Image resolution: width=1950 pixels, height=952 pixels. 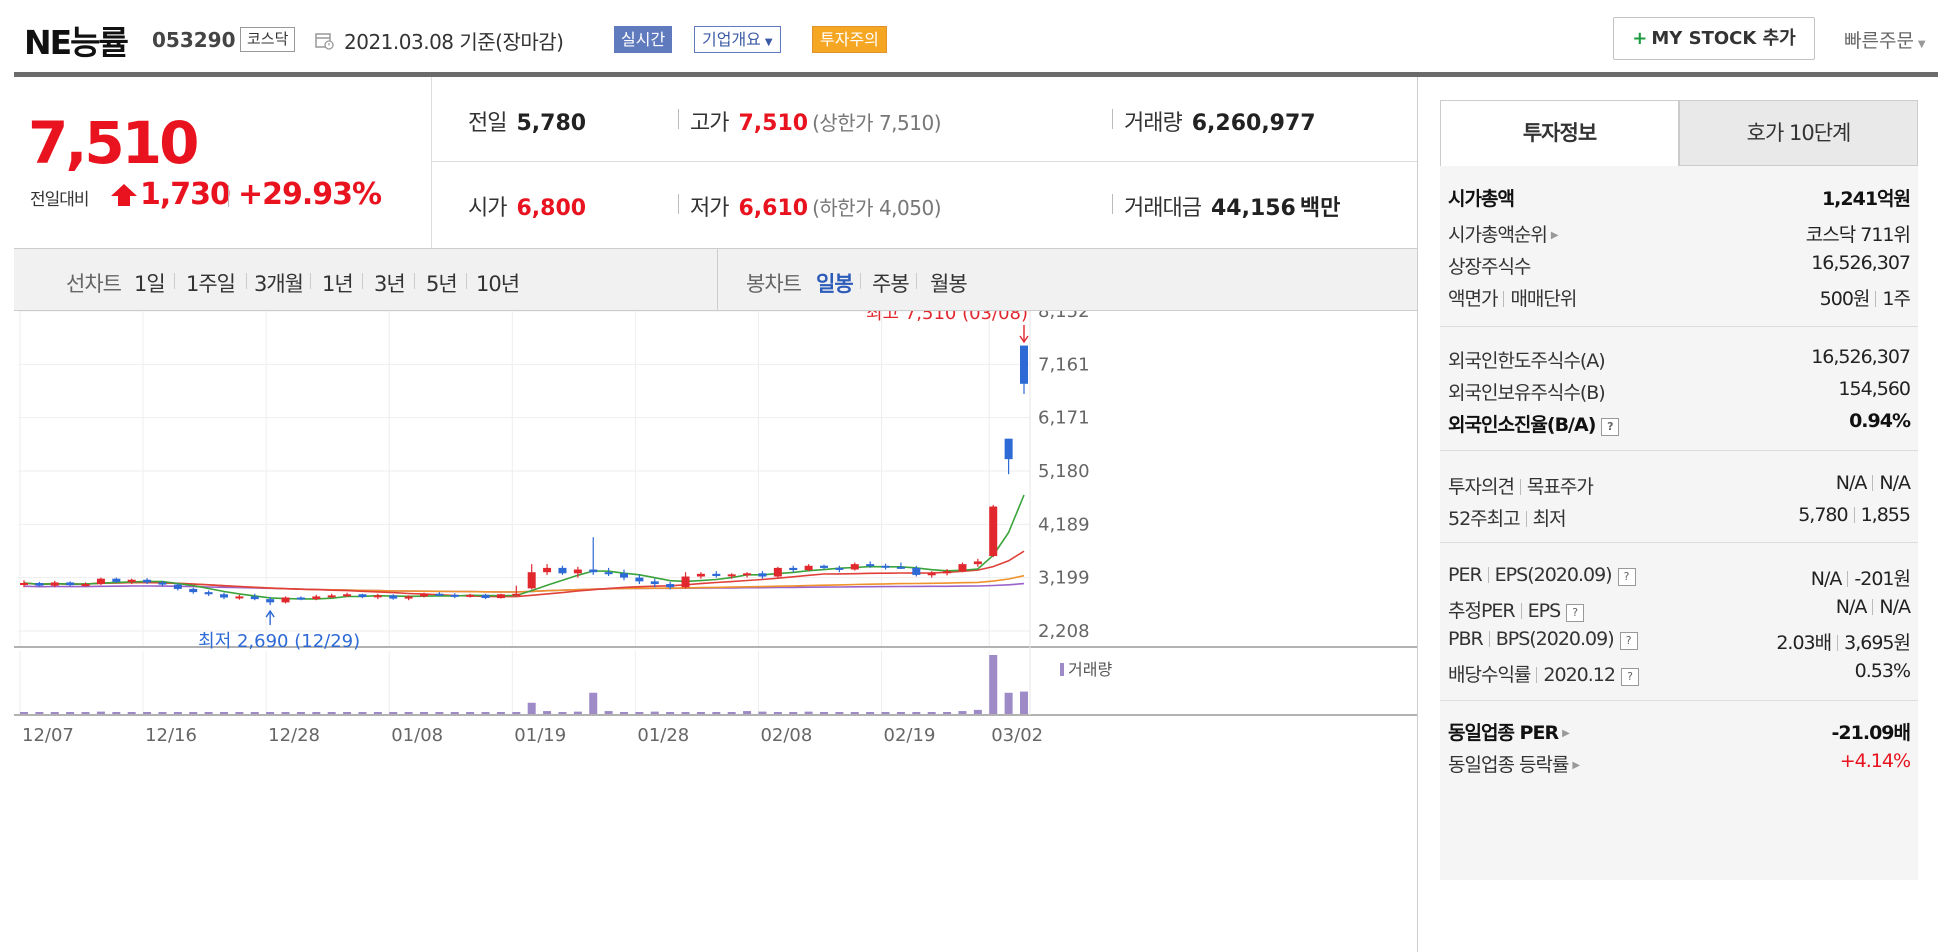 I want to click on company-overview-label: 기업개요, so click(x=731, y=39).